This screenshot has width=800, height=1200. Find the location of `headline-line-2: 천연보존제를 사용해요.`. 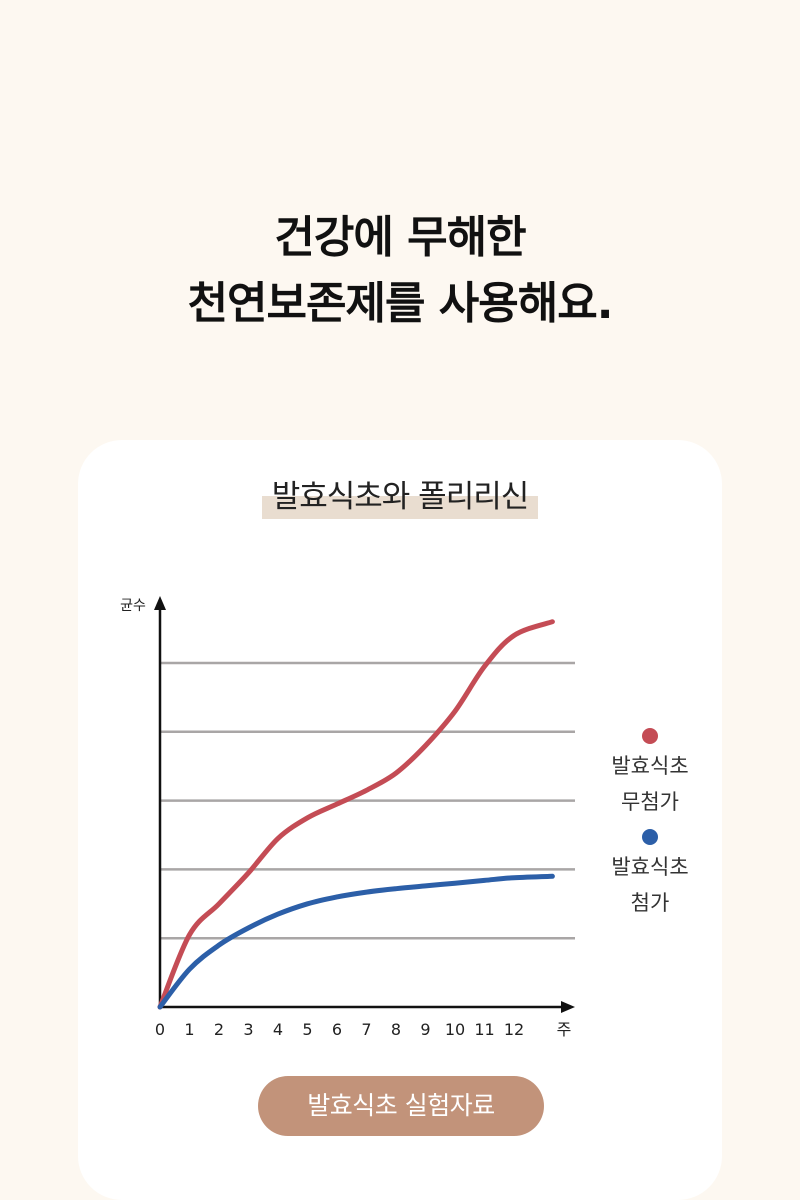

headline-line-2: 천연보존제를 사용해요. is located at coordinates (400, 303).